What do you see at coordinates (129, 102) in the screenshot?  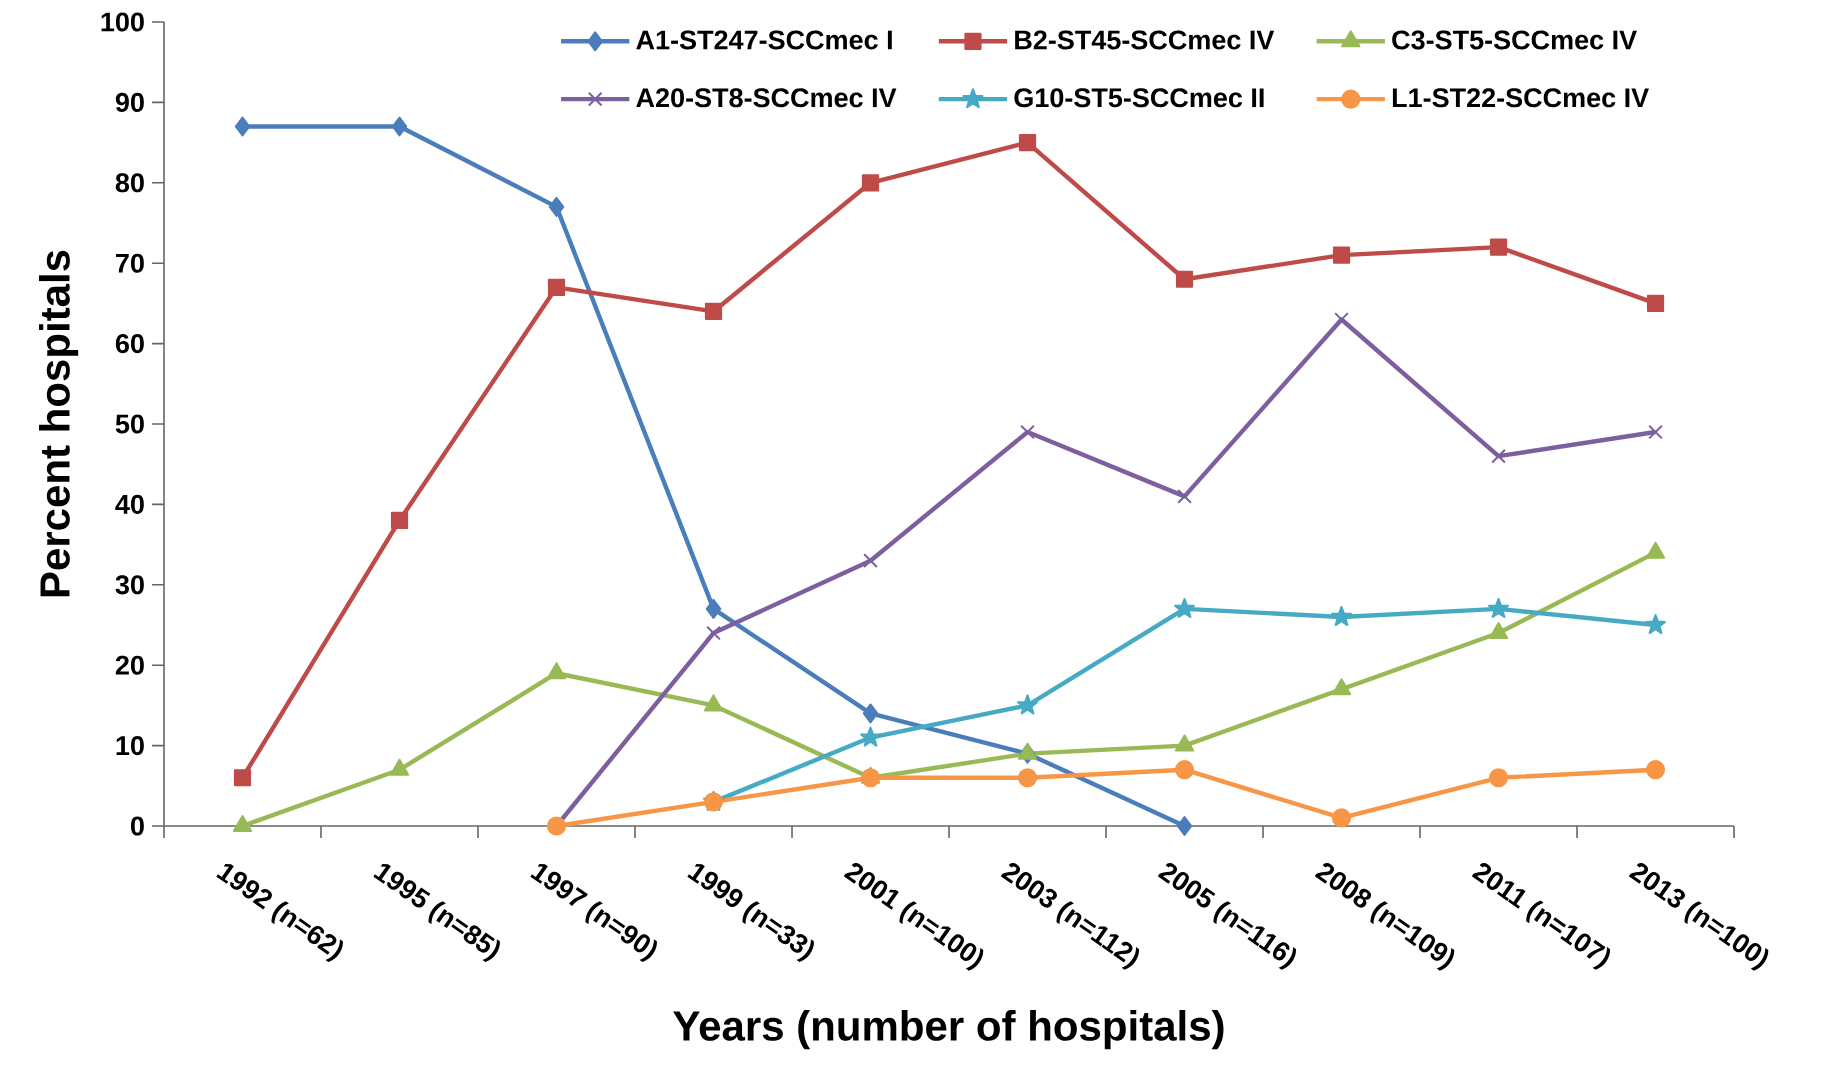 I see `y-tick-label: 90` at bounding box center [129, 102].